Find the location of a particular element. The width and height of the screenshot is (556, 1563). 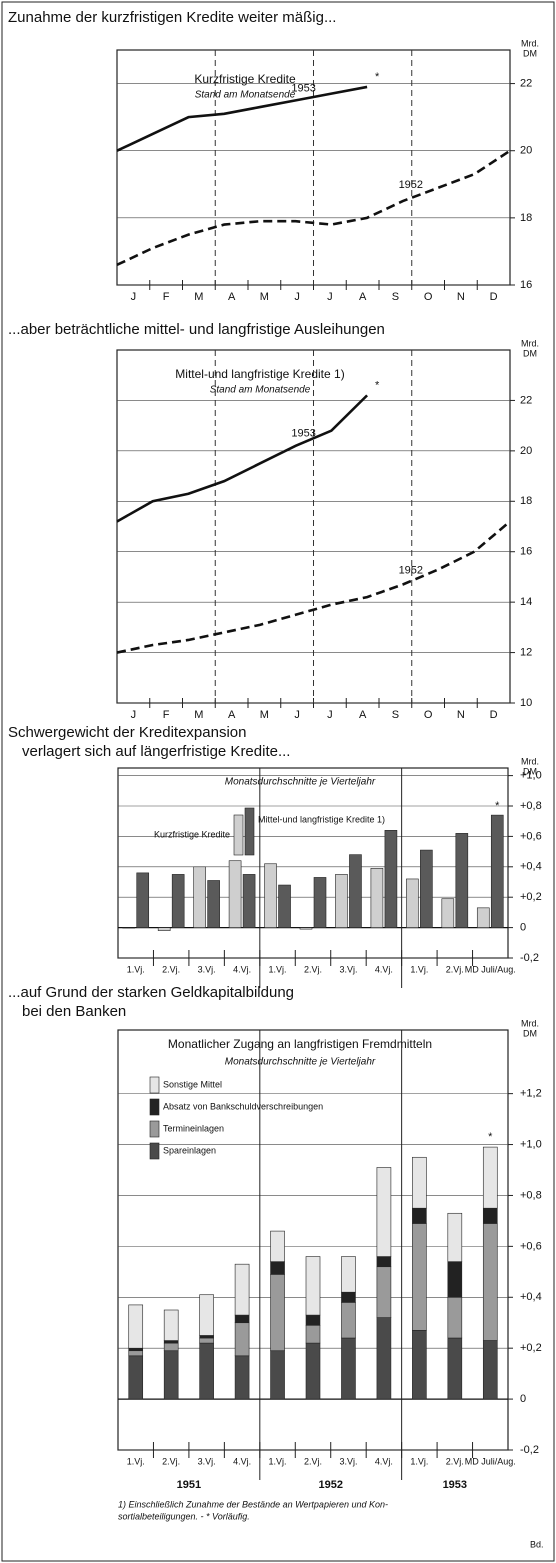

y-tick-label: 12 is located at coordinates (526, 652).